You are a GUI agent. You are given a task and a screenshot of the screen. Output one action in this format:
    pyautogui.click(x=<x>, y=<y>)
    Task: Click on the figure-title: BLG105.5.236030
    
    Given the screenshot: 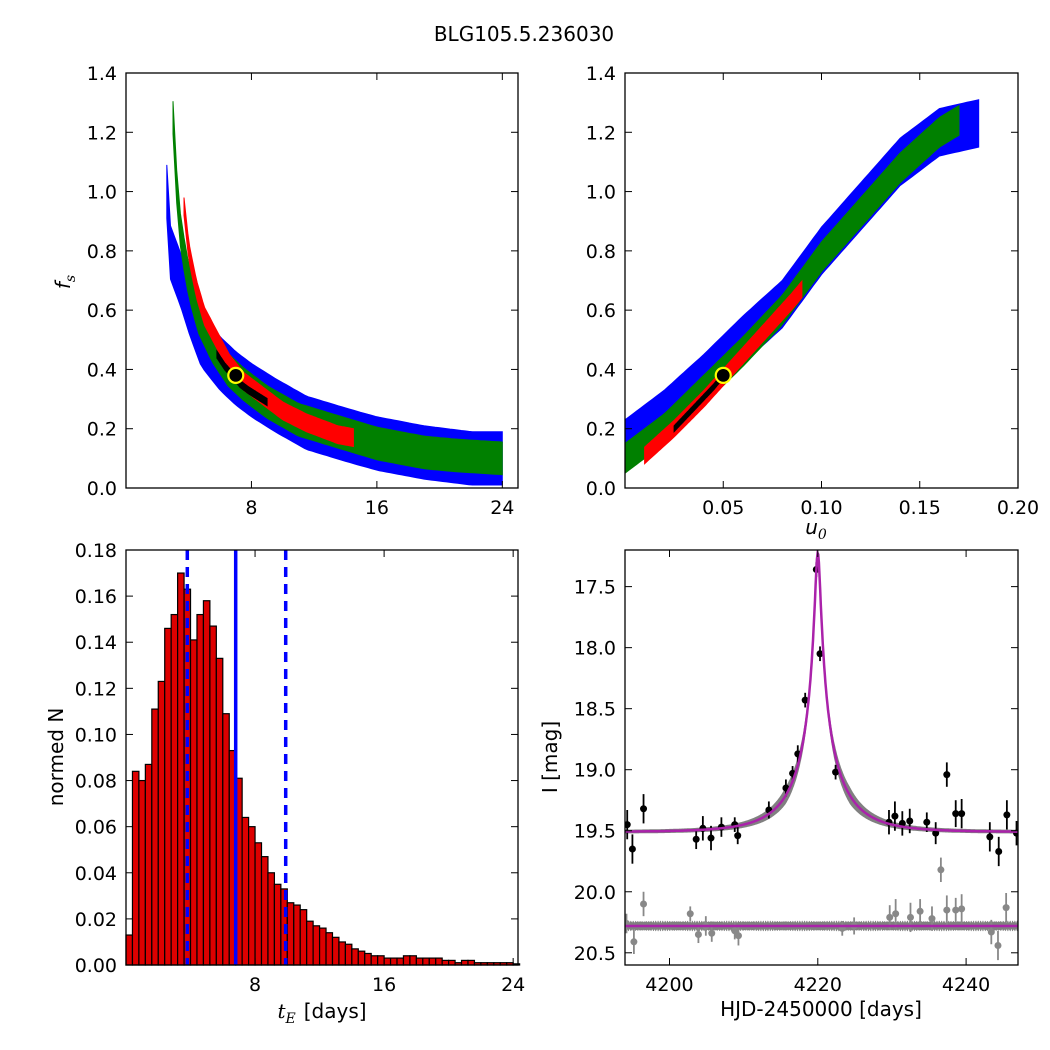 What is the action you would take?
    pyautogui.click(x=524, y=34)
    